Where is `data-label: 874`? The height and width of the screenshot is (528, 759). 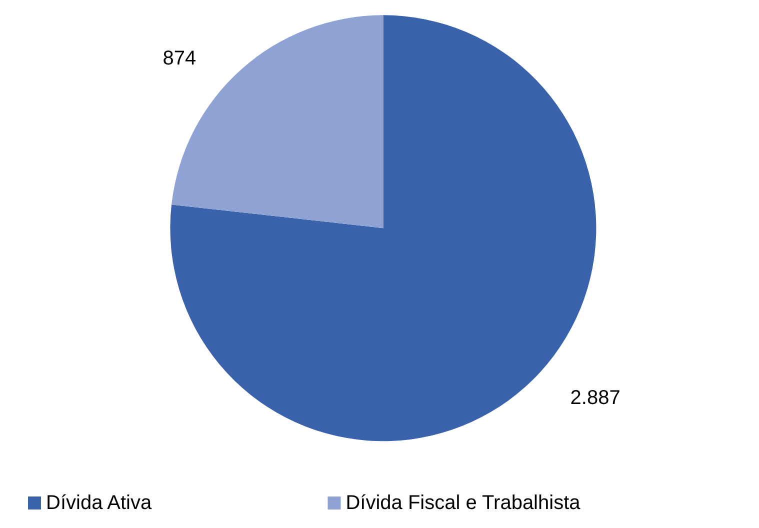
data-label: 874 is located at coordinates (179, 58).